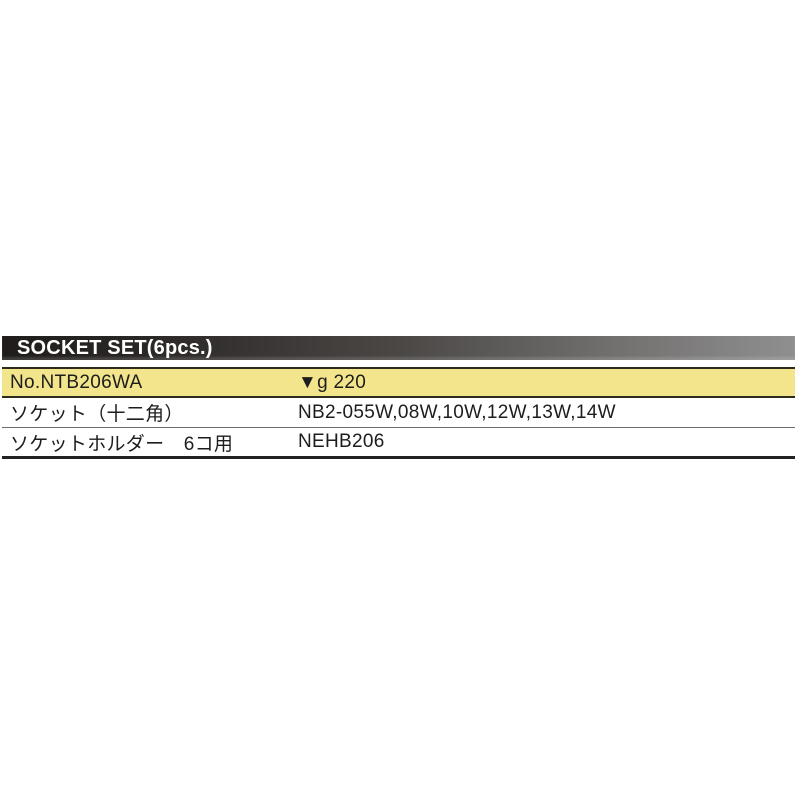 The image size is (800, 800). What do you see at coordinates (332, 382) in the screenshot?
I see `weight-value: ▼g 220` at bounding box center [332, 382].